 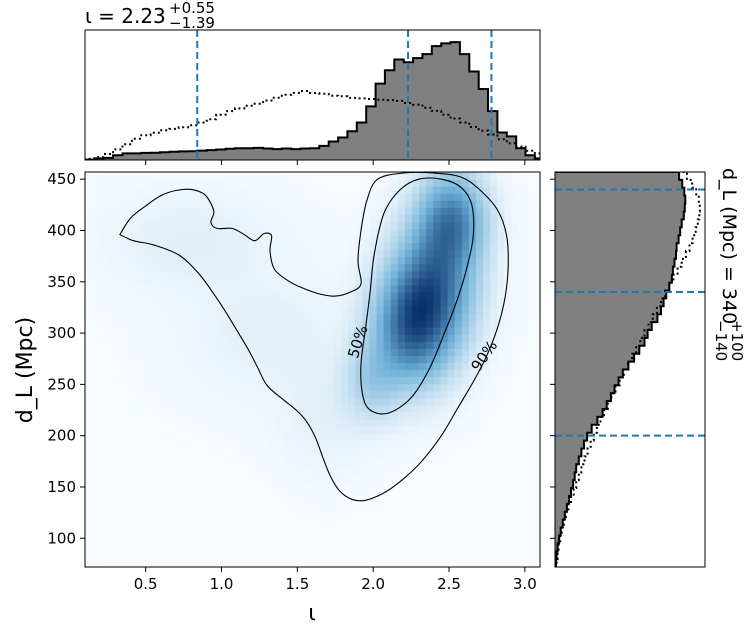 I want to click on x-tick-label: 1.5, so click(x=297, y=584).